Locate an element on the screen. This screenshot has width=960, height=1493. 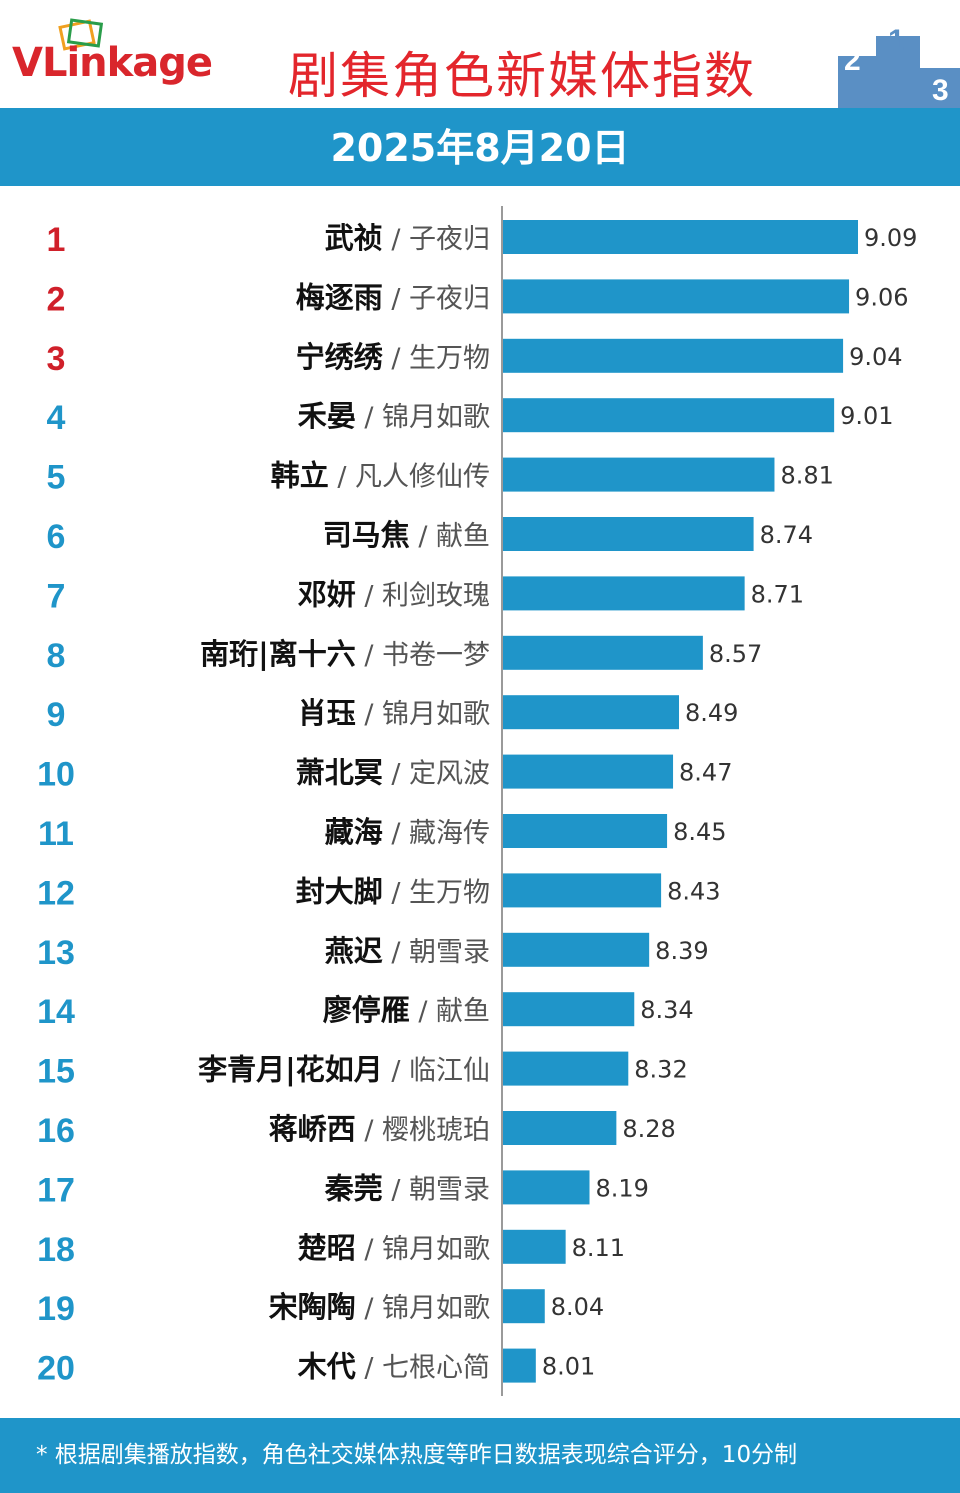
value-label-18: 8.11 is located at coordinates (598, 1248).